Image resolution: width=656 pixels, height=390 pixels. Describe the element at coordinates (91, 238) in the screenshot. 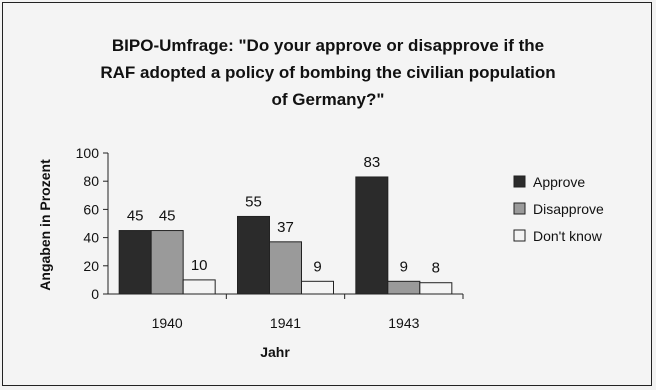

I see `y-tick-label: 40` at that location.